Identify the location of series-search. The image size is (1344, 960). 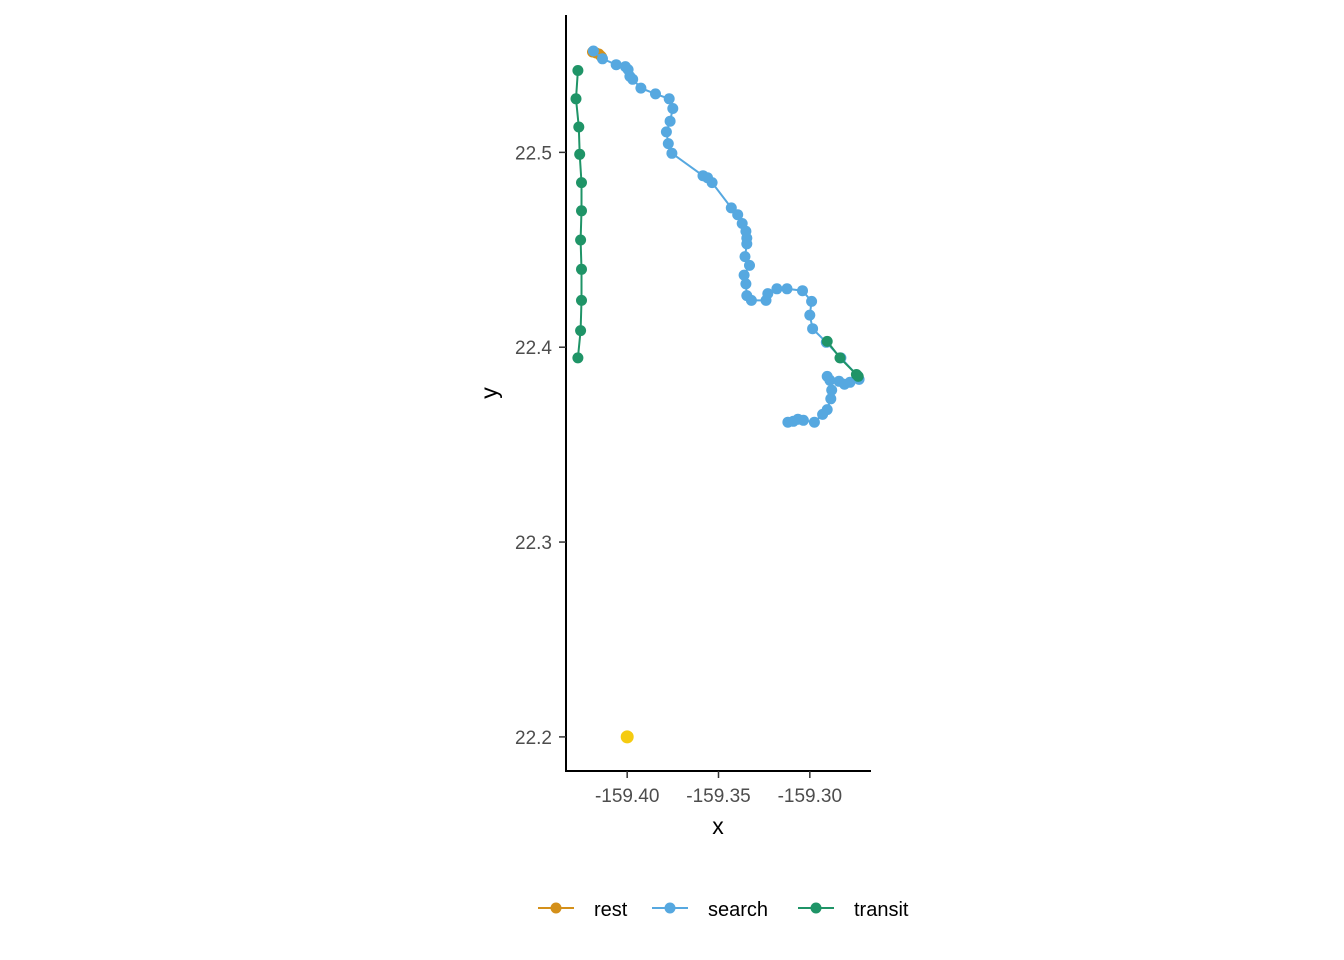
(726, 236).